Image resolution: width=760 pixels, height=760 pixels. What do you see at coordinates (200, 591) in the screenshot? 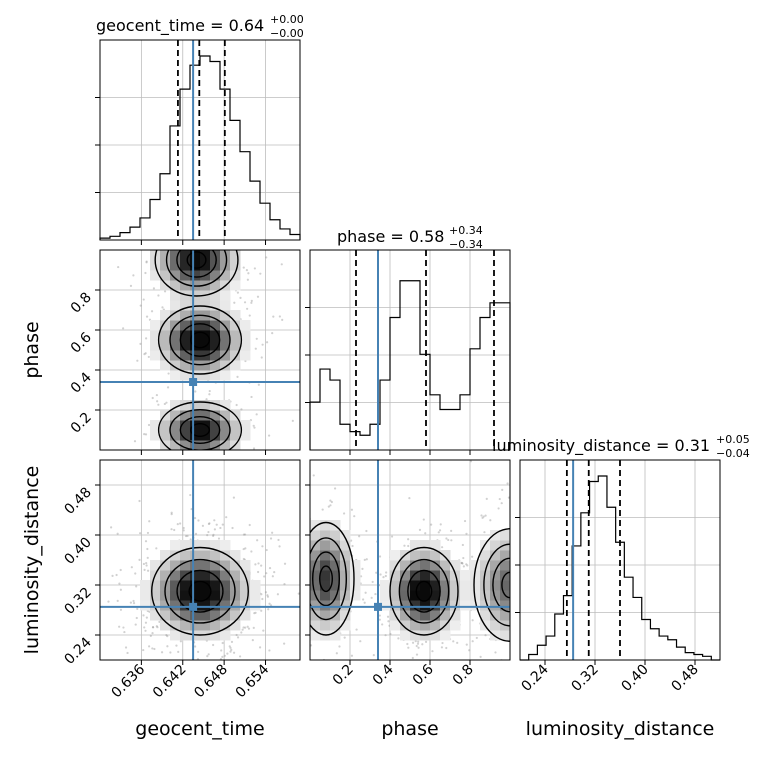
I see `contours` at bounding box center [200, 591].